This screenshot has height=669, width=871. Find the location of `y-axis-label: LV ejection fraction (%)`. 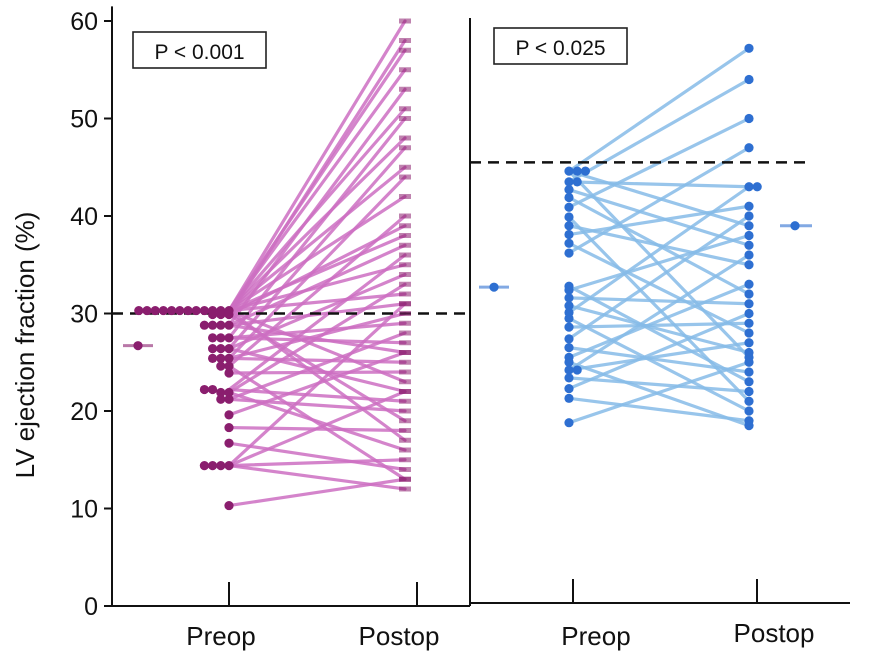

y-axis-label: LV ejection fraction (%) is located at coordinates (25, 345).